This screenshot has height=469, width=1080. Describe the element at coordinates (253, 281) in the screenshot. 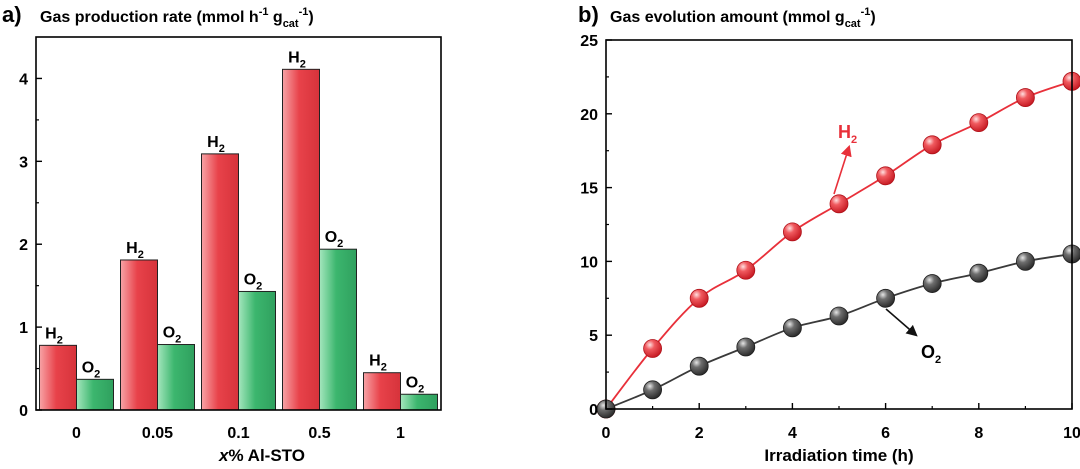

I see `bar-label-o2-0.1: O2` at that location.